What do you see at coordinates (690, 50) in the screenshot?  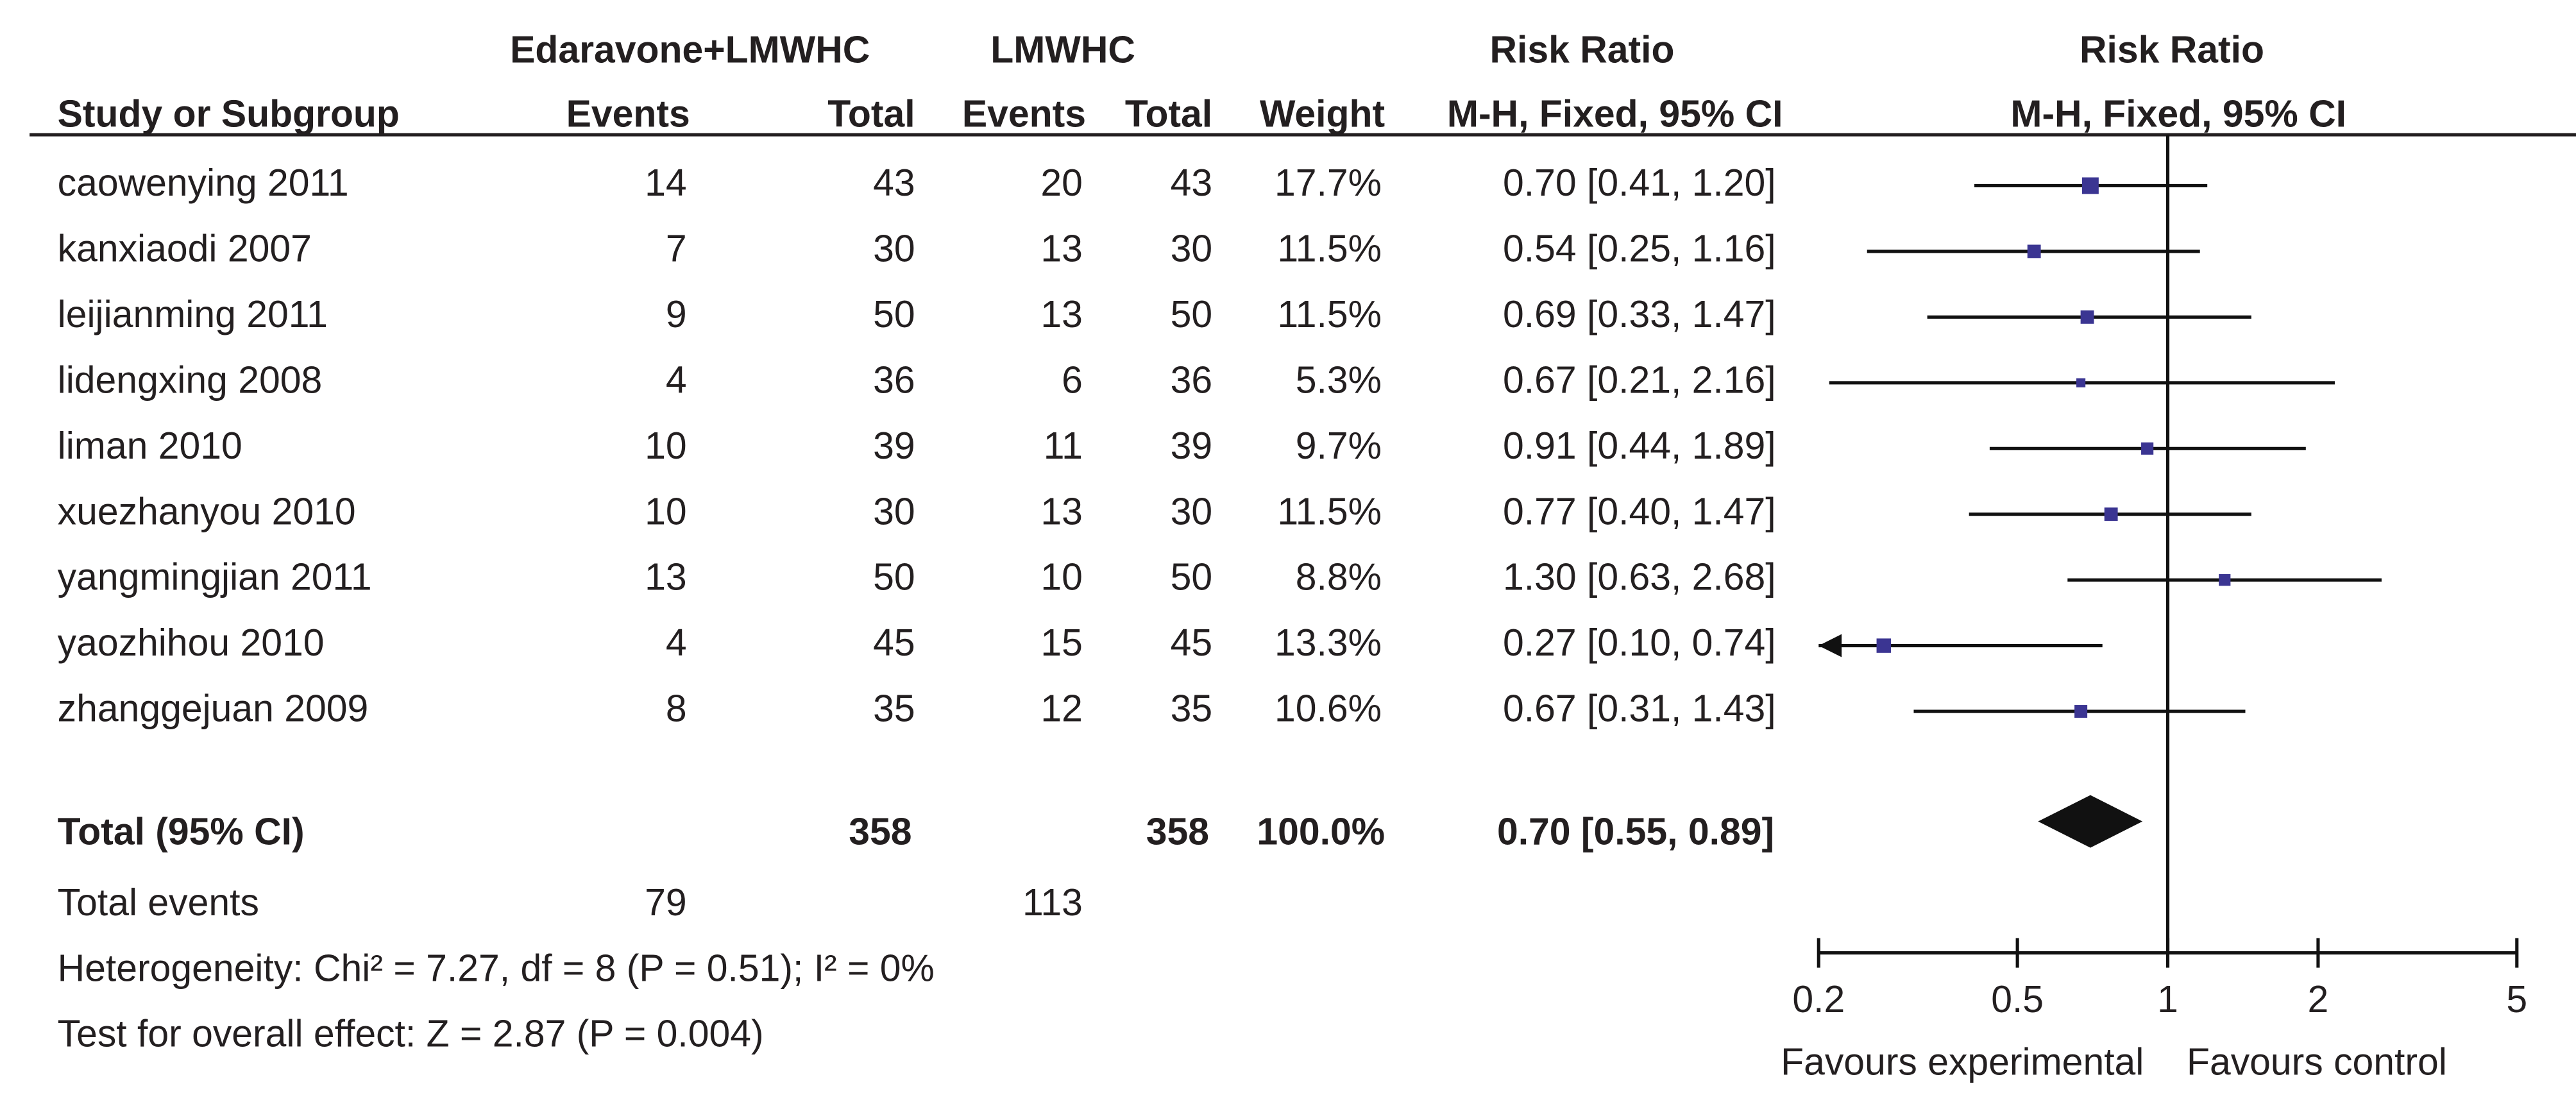 I see `group-header: Edaravone+LMWHC` at bounding box center [690, 50].